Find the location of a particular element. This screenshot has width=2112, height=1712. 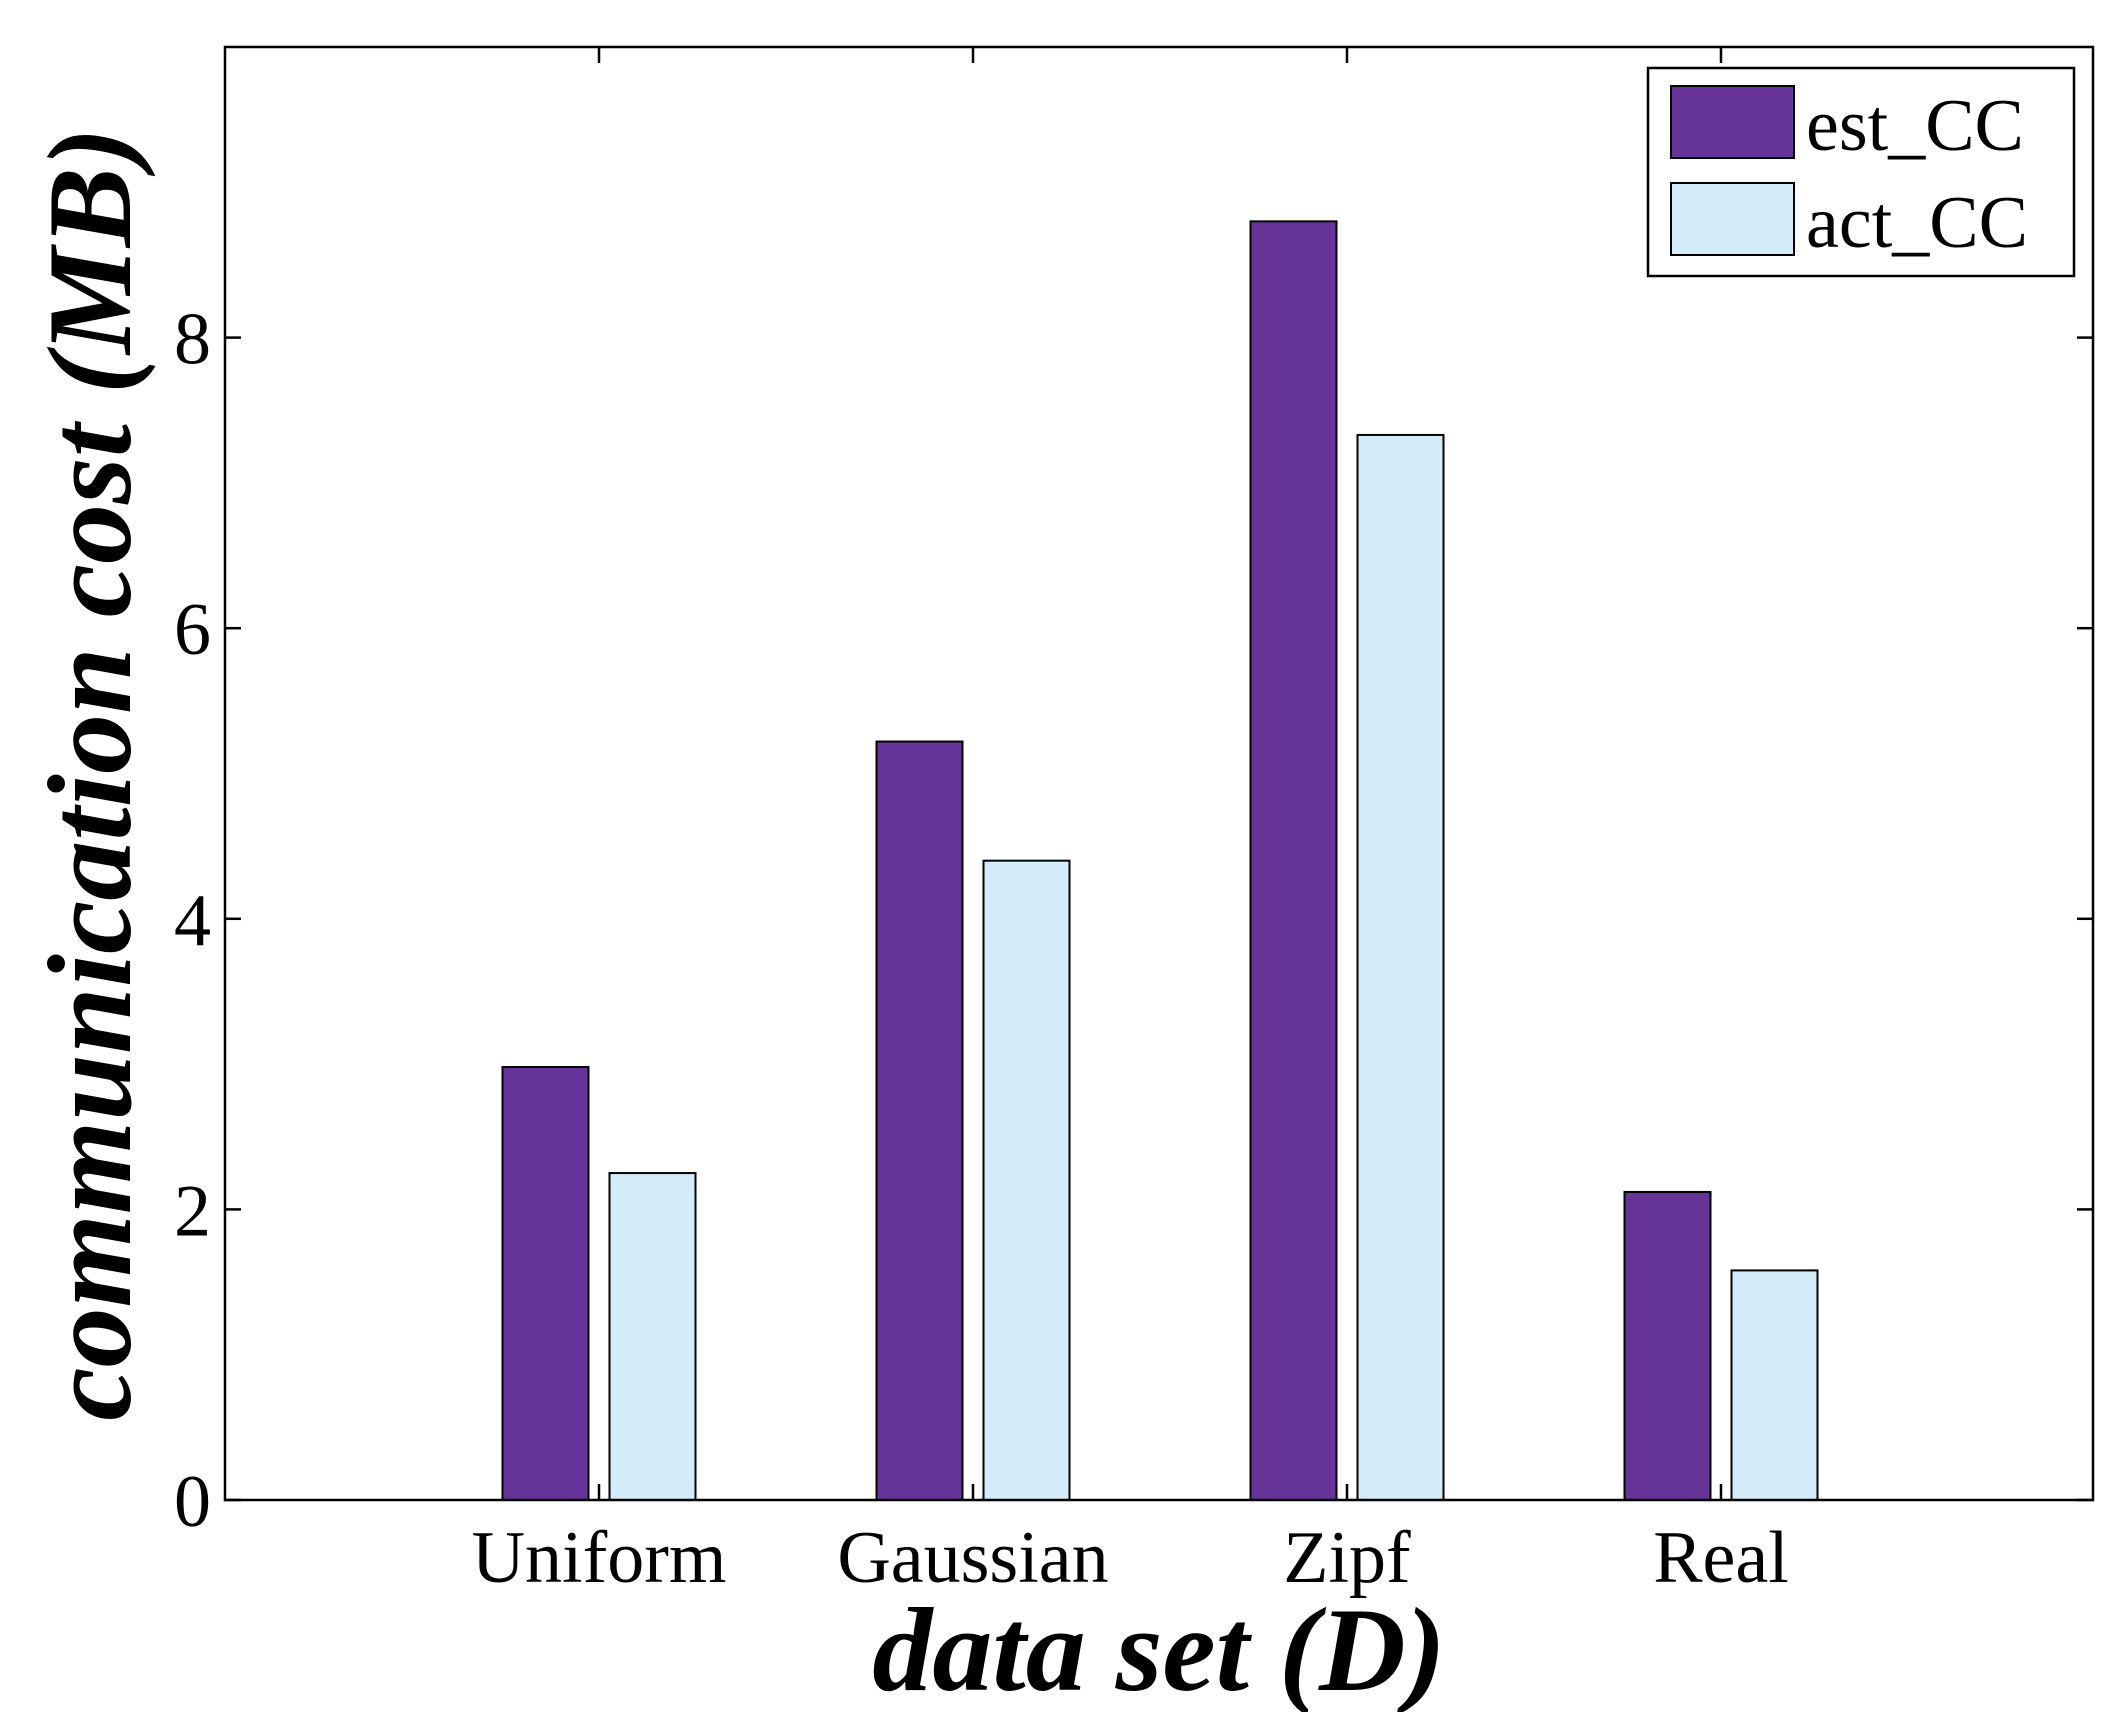

legend-swatch-act-cc is located at coordinates (1732, 219).